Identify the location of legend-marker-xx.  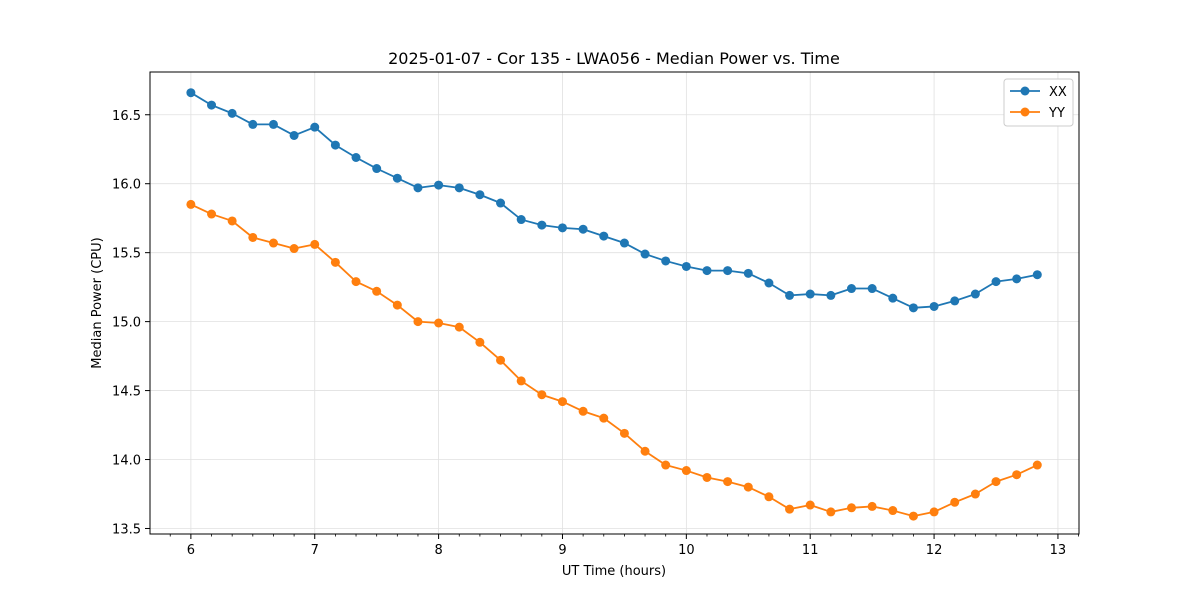
(1025, 91).